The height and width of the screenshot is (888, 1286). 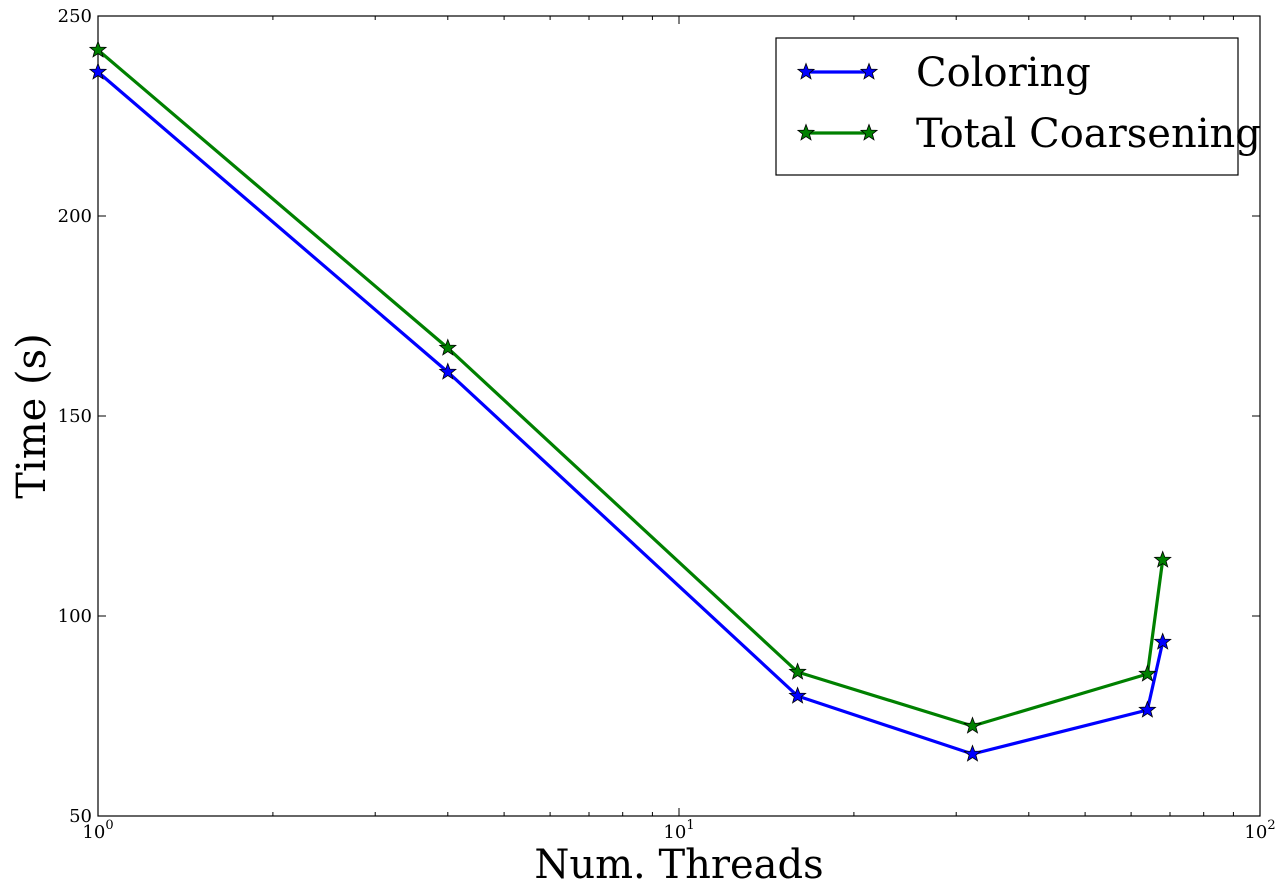 What do you see at coordinates (97, 830) in the screenshot?
I see `x-tick-label: 10⁰` at bounding box center [97, 830].